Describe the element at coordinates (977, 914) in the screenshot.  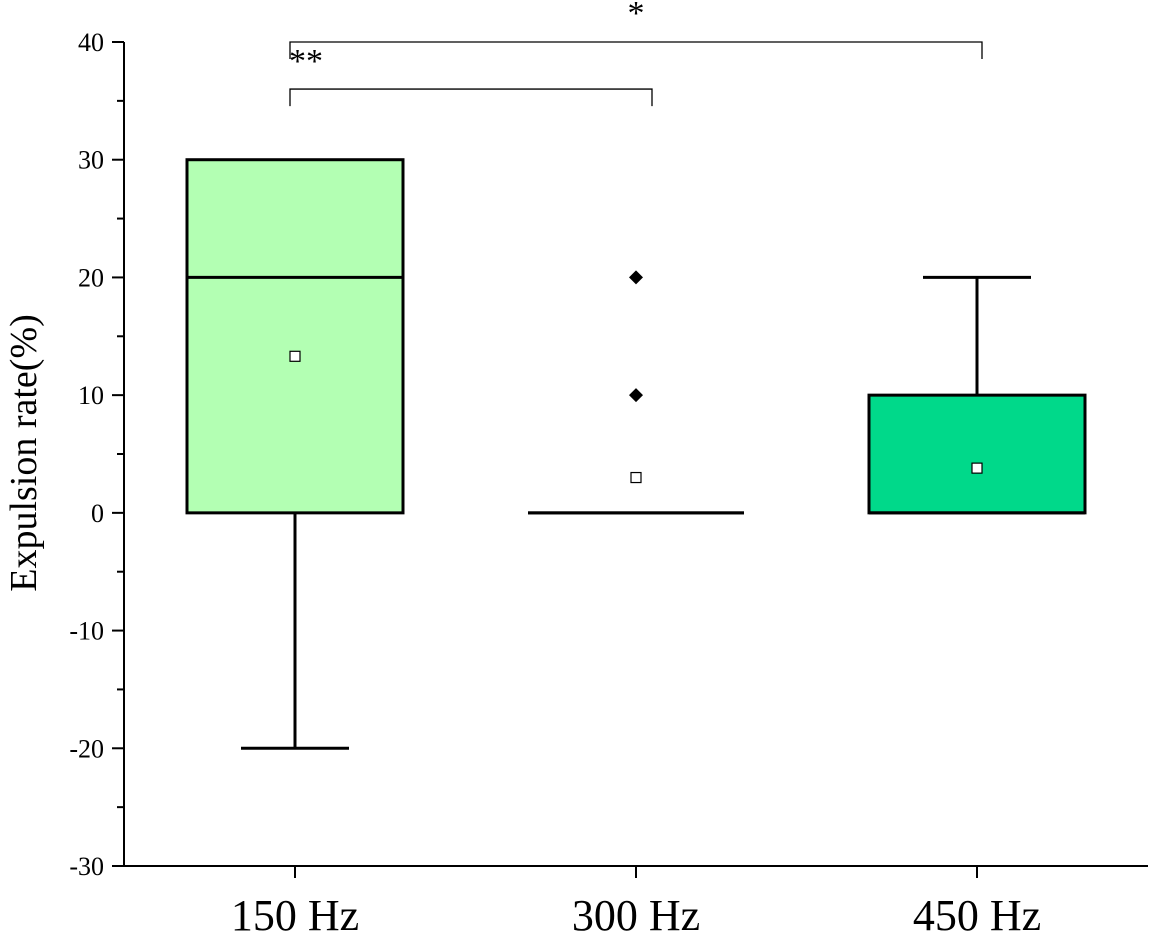
I see `x-tick-label: 450 Hz` at that location.